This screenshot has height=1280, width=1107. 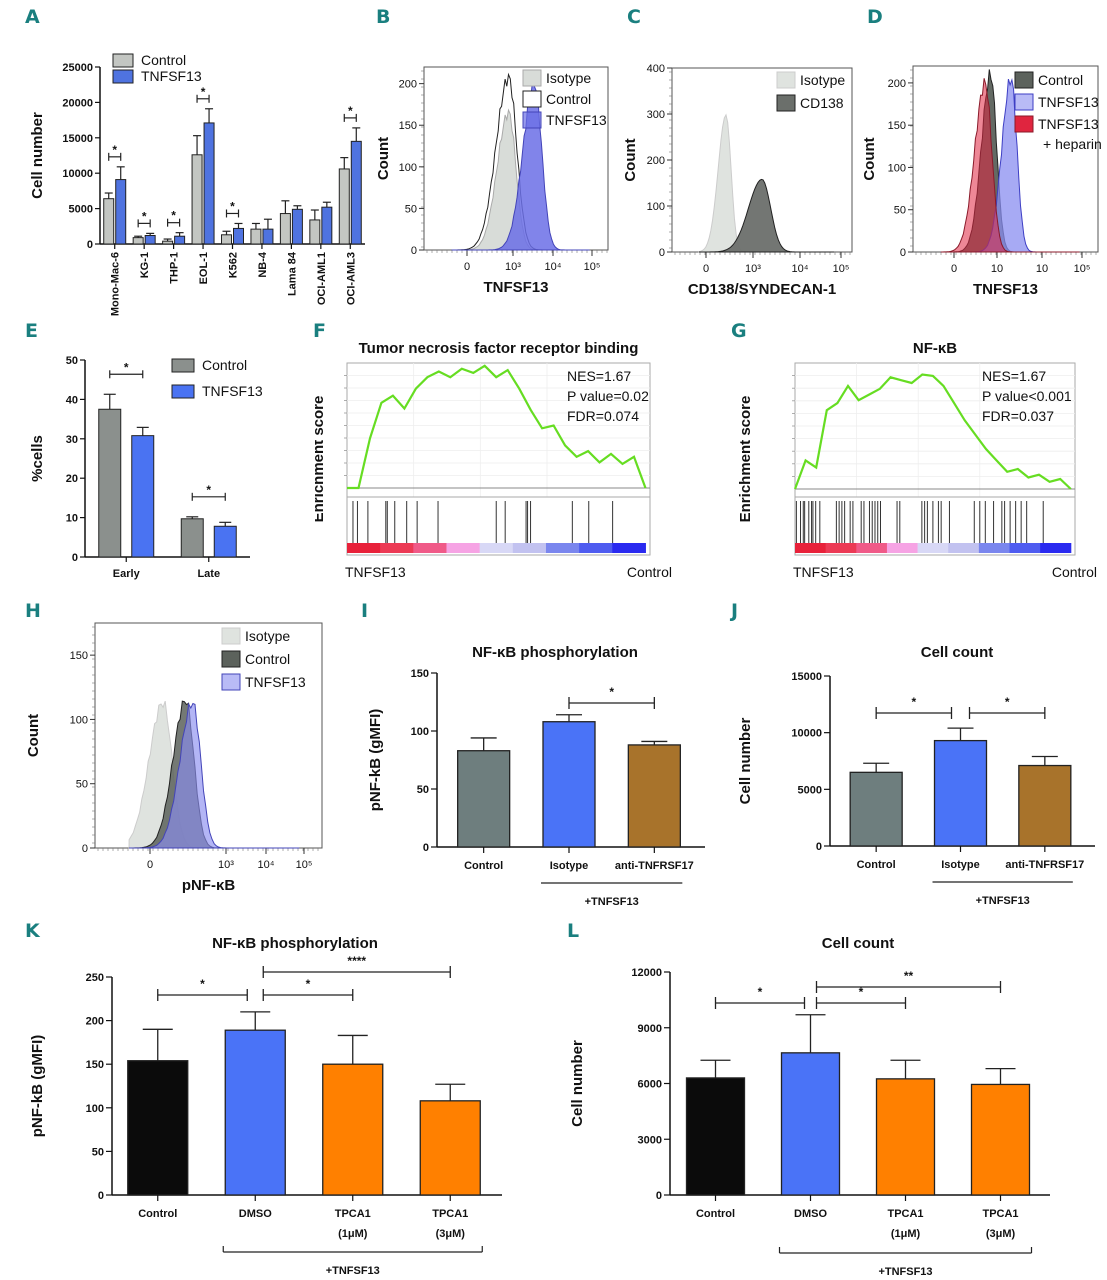 What do you see at coordinates (932, 431) in the screenshot?
I see `enrichment-score-line` at bounding box center [932, 431].